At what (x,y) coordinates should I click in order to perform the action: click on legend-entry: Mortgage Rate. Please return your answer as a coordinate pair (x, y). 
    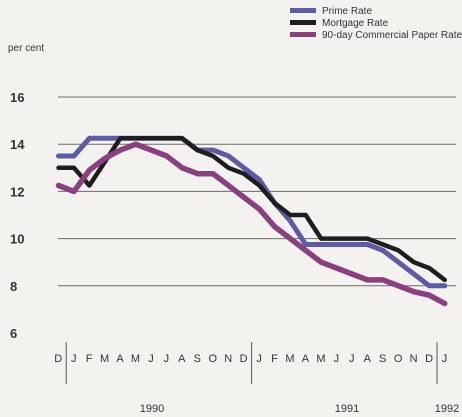
    Looking at the image, I should click on (355, 23).